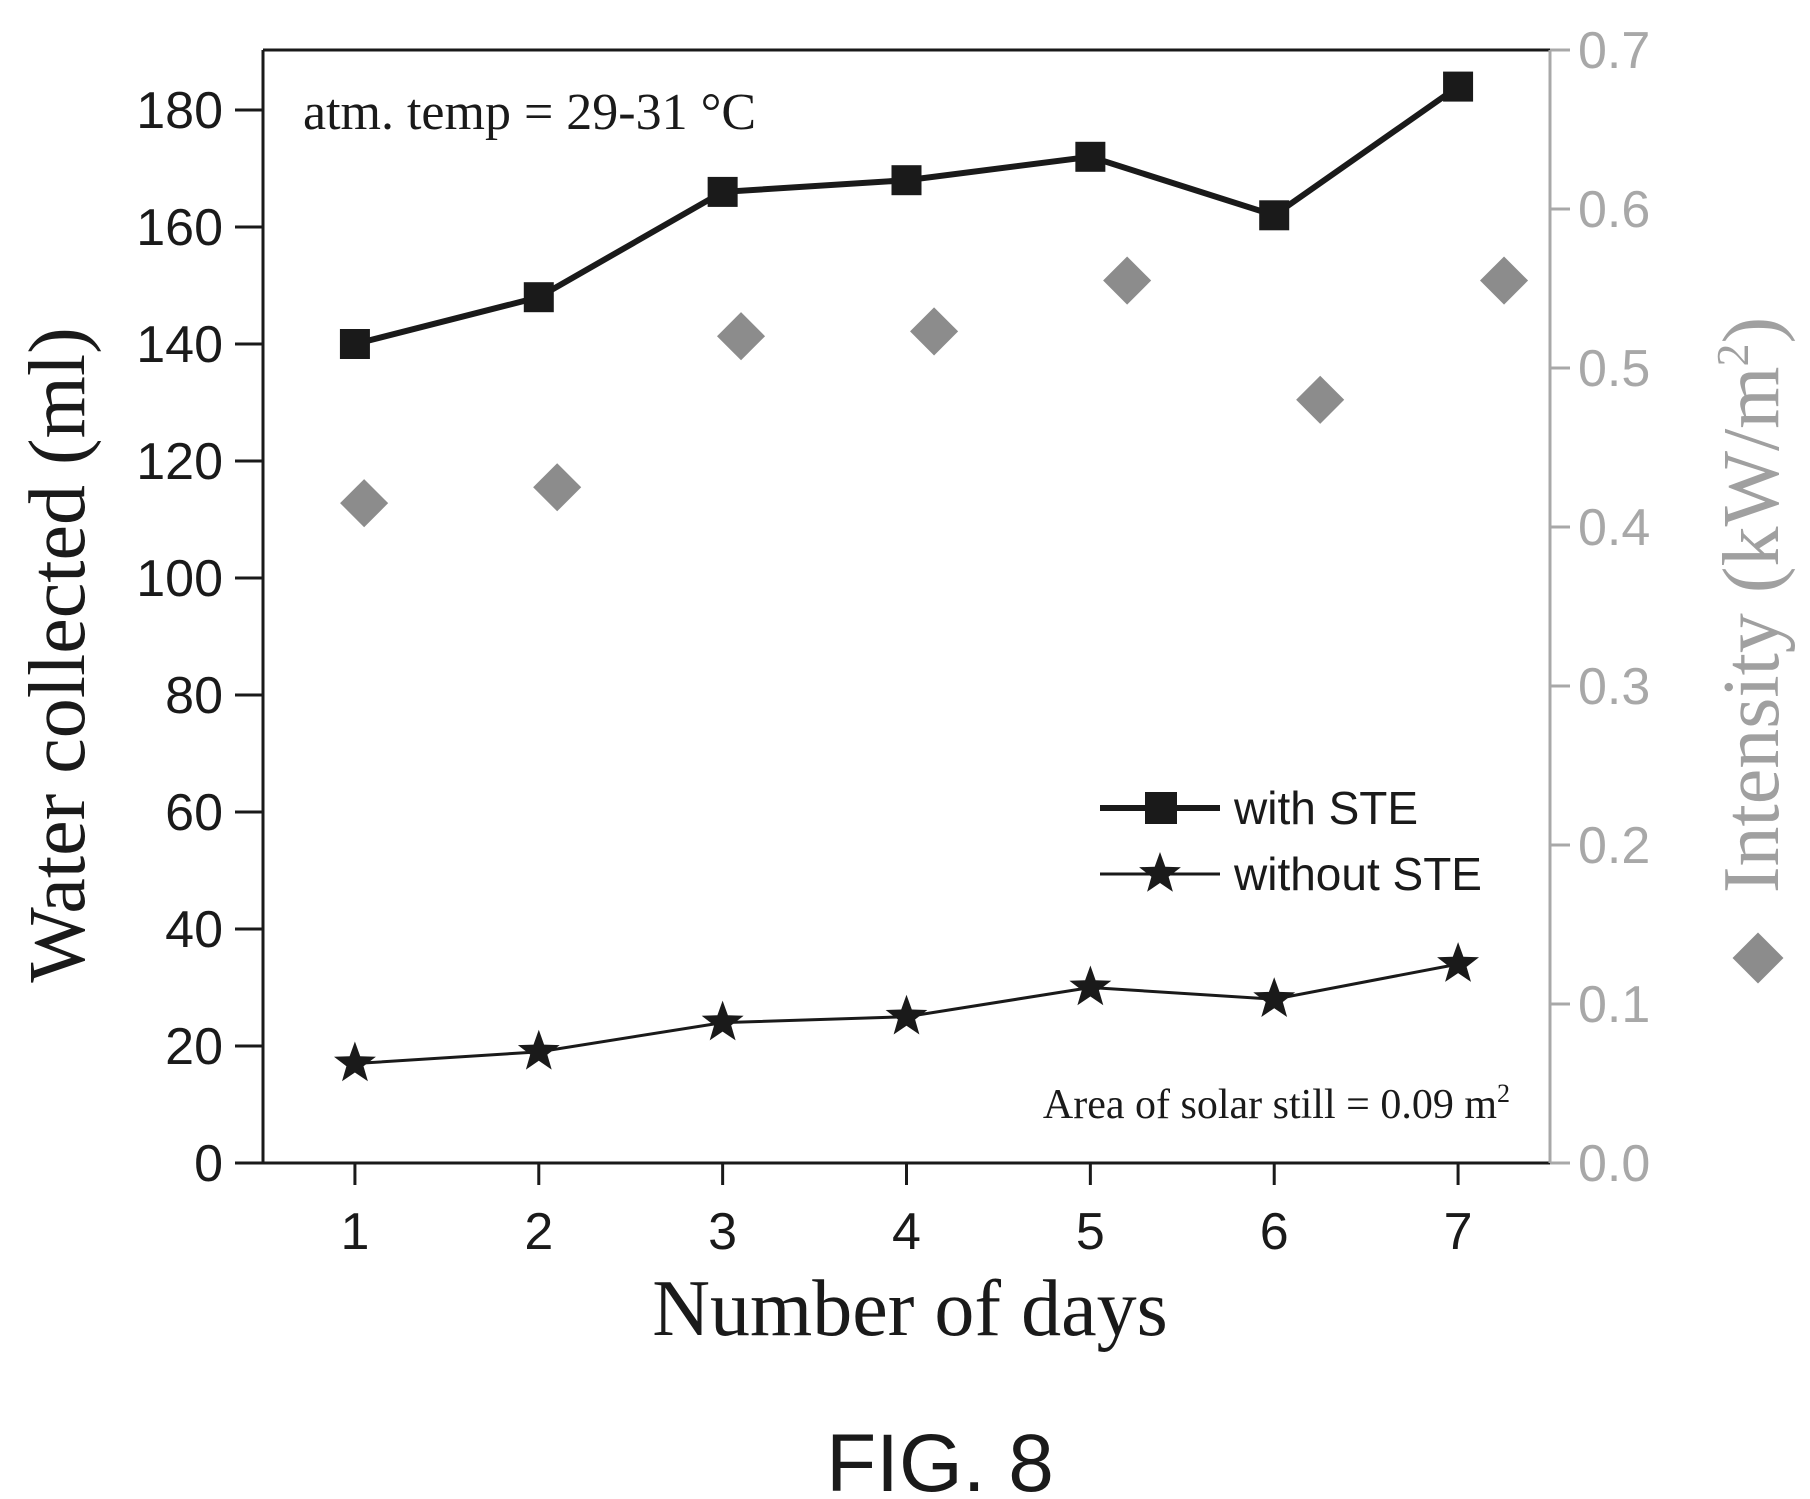  Describe the element at coordinates (1614, 1005) in the screenshot. I see `right-tick-label: 0.1` at that location.